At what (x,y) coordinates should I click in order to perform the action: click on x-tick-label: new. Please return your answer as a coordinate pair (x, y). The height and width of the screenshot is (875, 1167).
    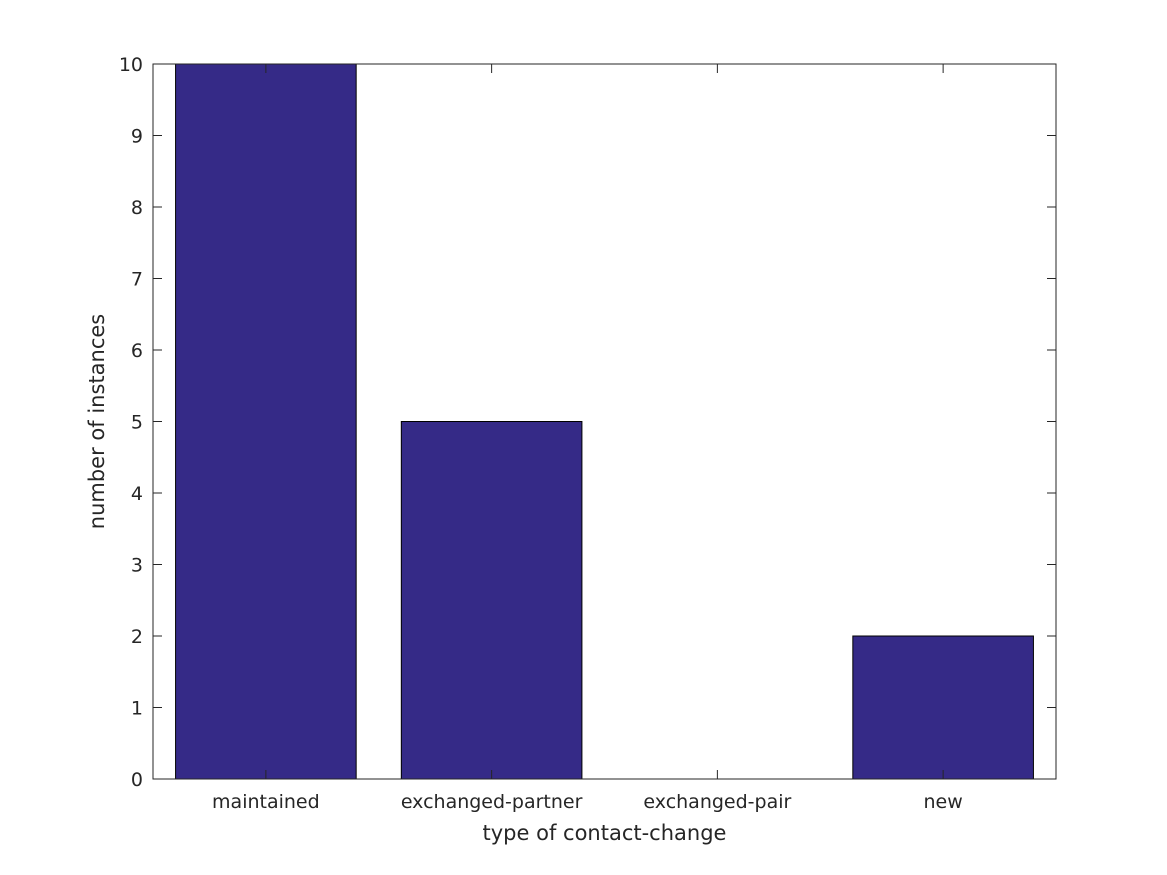
    Looking at the image, I should click on (942, 802).